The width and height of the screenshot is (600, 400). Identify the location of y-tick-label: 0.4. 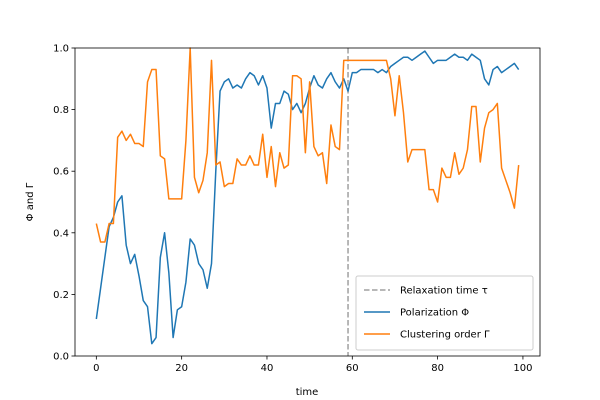
(61, 233).